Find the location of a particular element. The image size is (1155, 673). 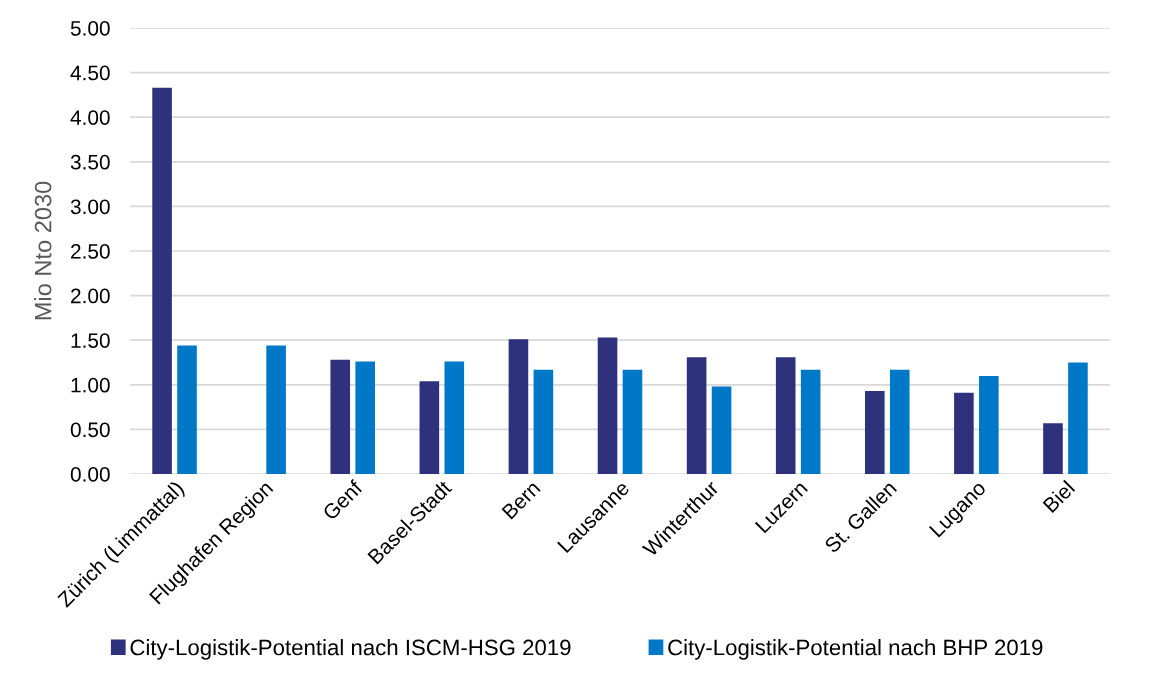

y-tick-label: 0.00 is located at coordinates (90, 474).